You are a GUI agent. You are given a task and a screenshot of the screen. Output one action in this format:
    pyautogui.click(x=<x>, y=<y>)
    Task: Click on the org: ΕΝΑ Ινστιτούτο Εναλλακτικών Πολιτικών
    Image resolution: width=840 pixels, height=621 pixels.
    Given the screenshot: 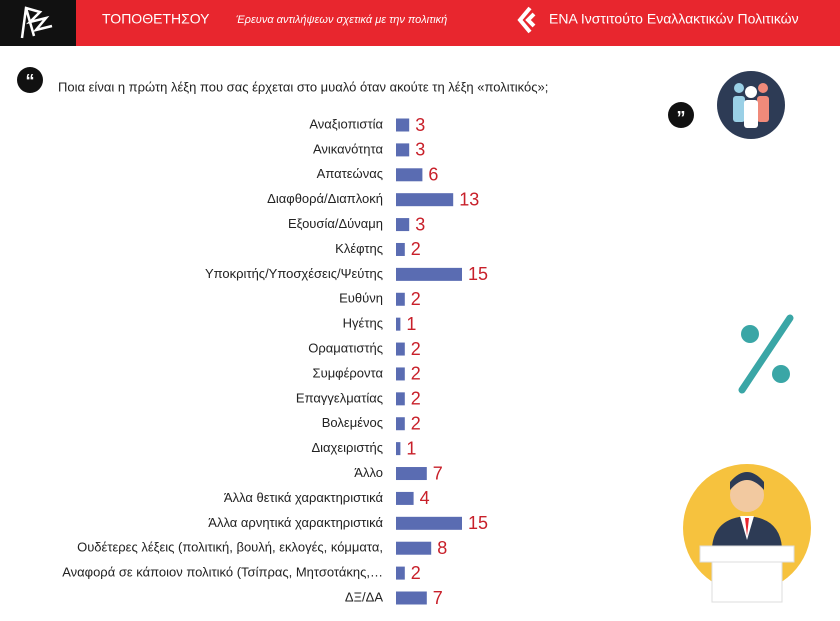 What is the action you would take?
    pyautogui.click(x=674, y=19)
    